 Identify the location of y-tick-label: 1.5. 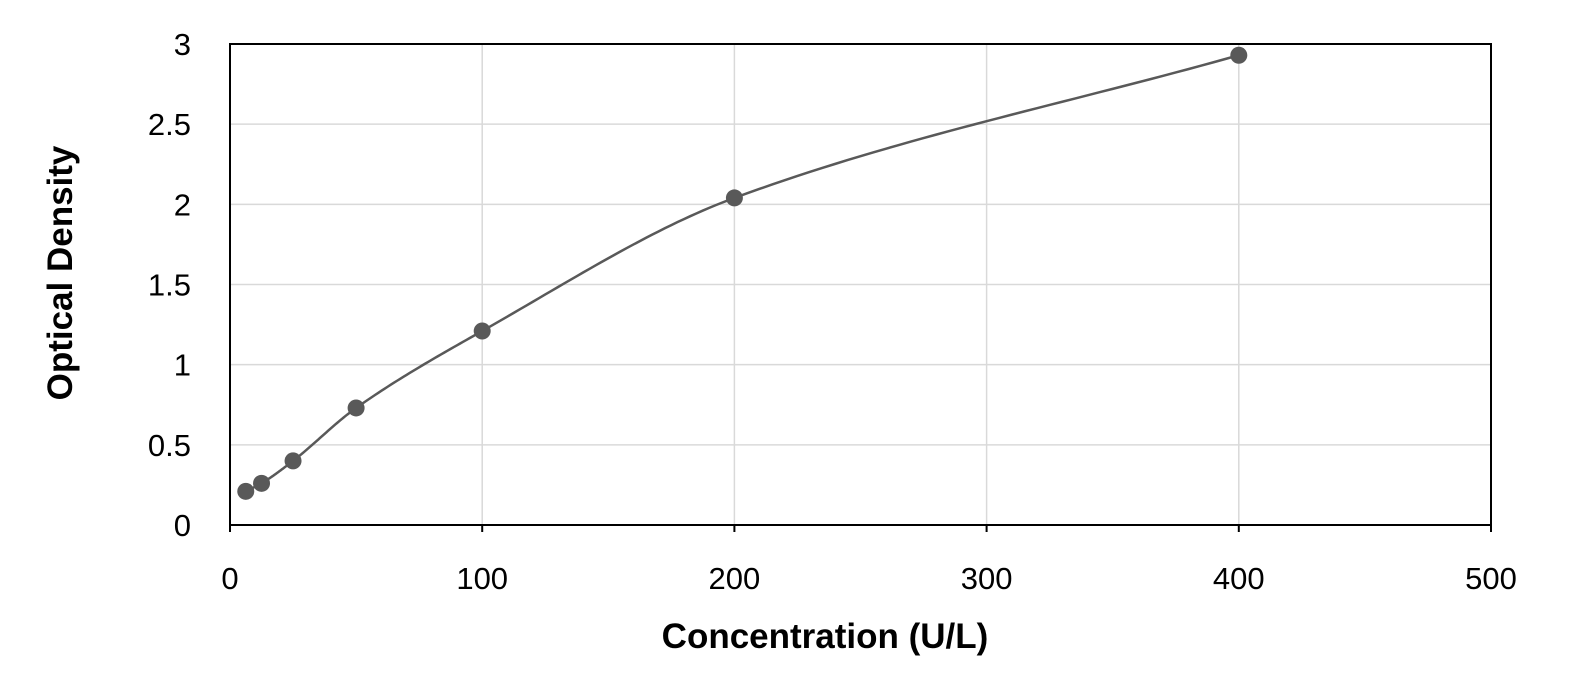
(169, 285).